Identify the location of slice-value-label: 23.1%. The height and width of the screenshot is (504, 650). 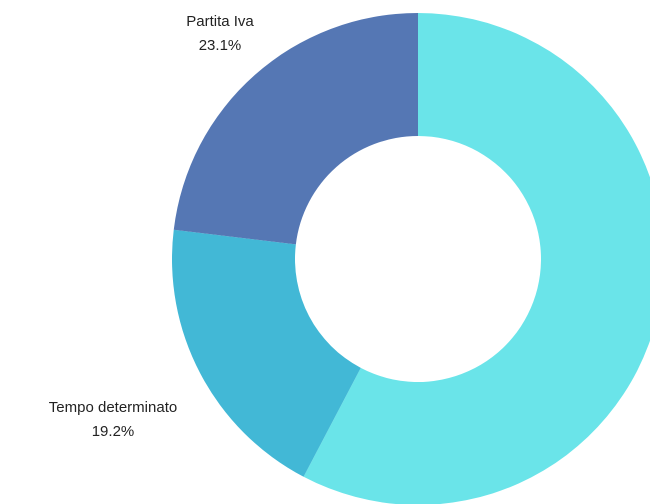
(220, 45).